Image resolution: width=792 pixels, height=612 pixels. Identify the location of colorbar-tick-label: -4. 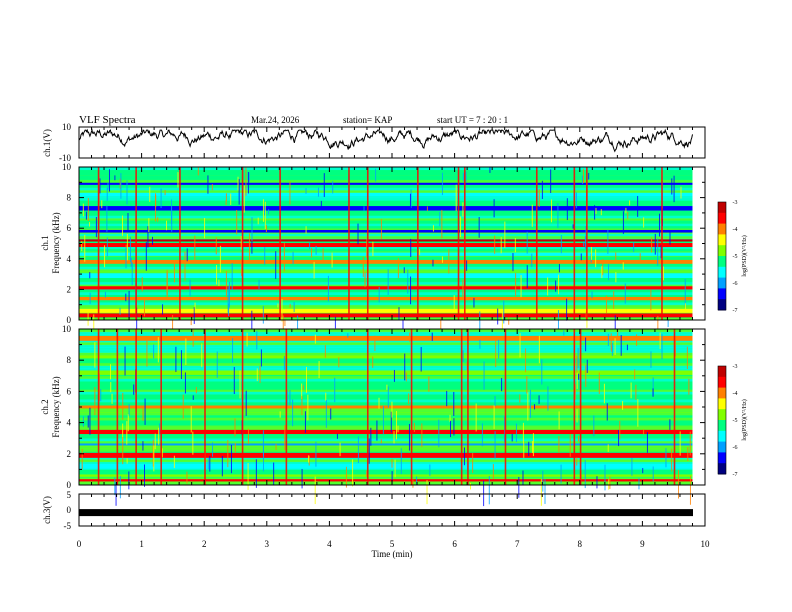
(735, 394).